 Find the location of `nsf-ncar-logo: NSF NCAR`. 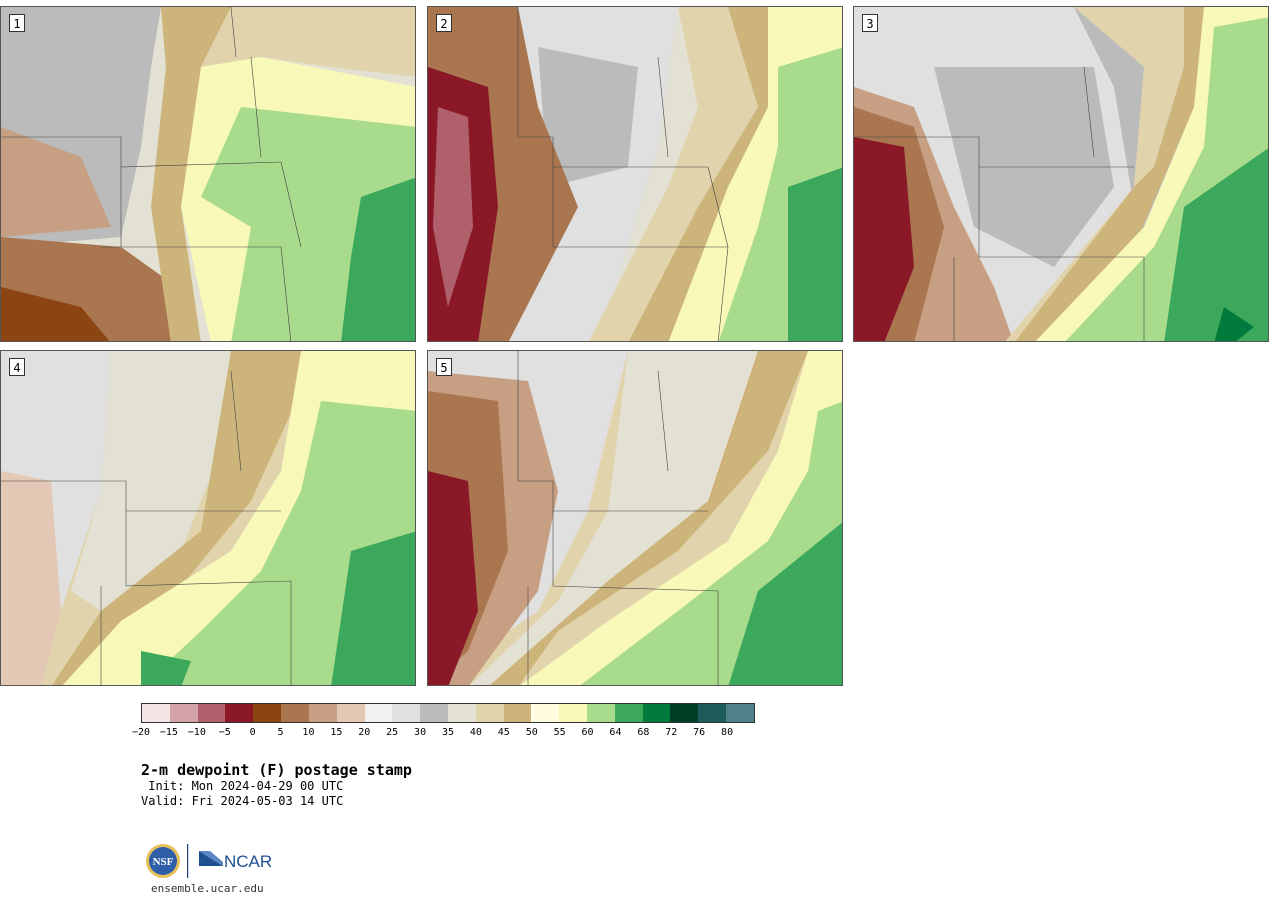

nsf-ncar-logo: NSF NCAR is located at coordinates (209, 861).